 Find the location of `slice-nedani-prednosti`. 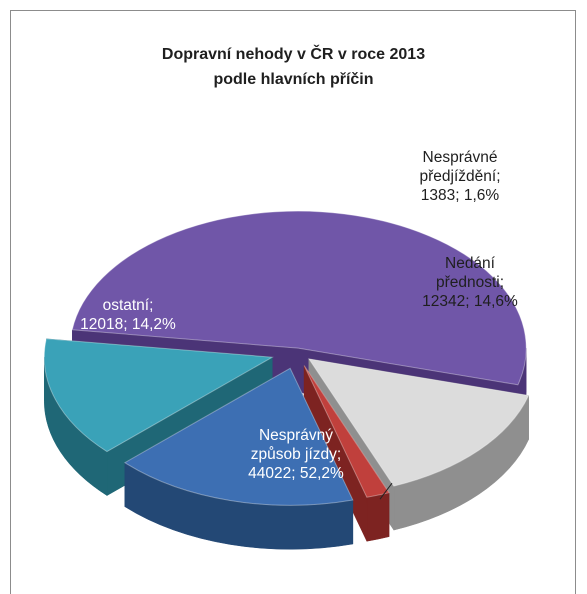

slice-nedani-prednosti is located at coordinates (418, 422).